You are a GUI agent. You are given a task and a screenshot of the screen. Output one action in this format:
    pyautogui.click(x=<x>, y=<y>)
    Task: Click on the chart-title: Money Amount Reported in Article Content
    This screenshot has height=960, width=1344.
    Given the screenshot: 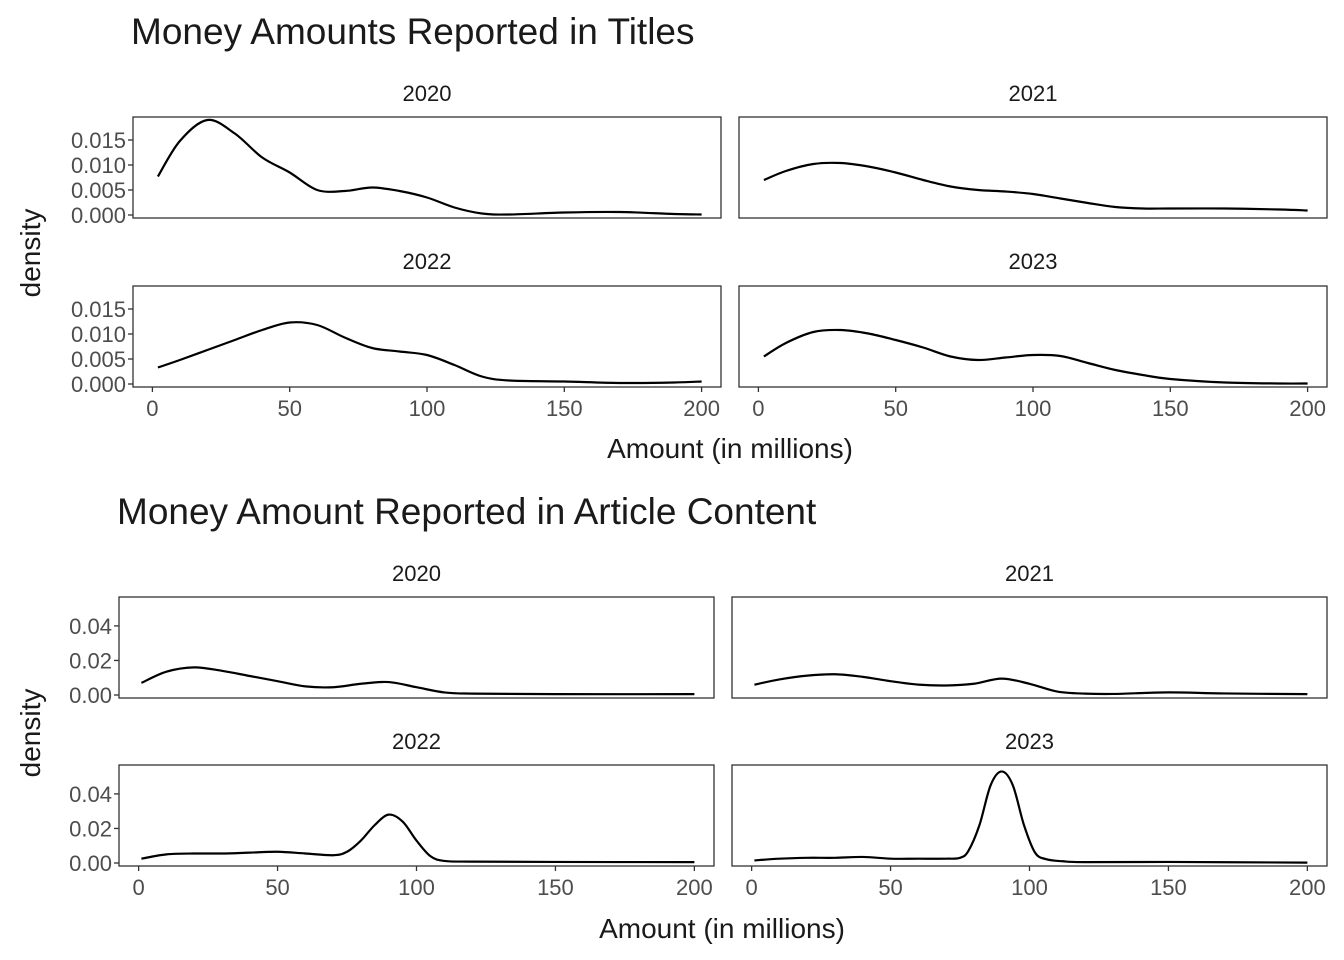 What is the action you would take?
    pyautogui.click(x=467, y=511)
    